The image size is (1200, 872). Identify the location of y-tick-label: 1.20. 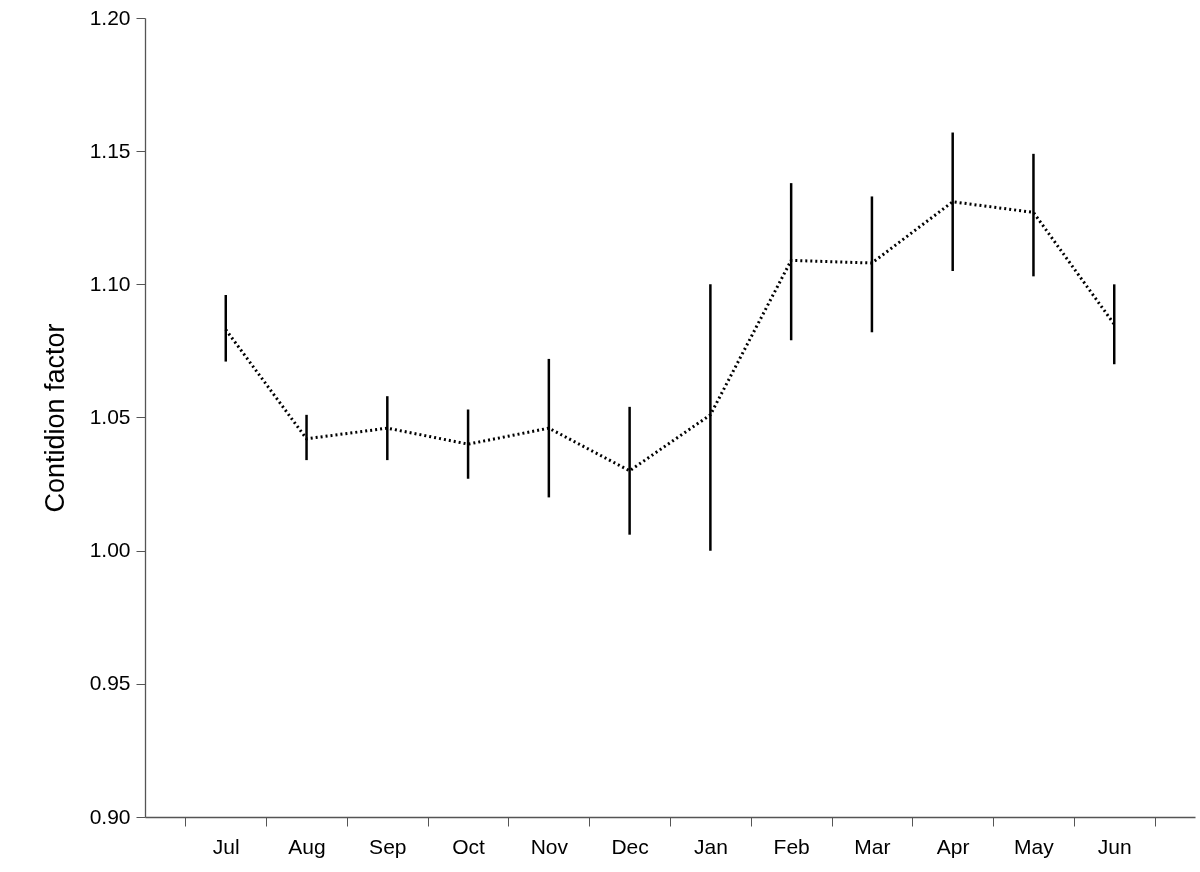
(110, 17).